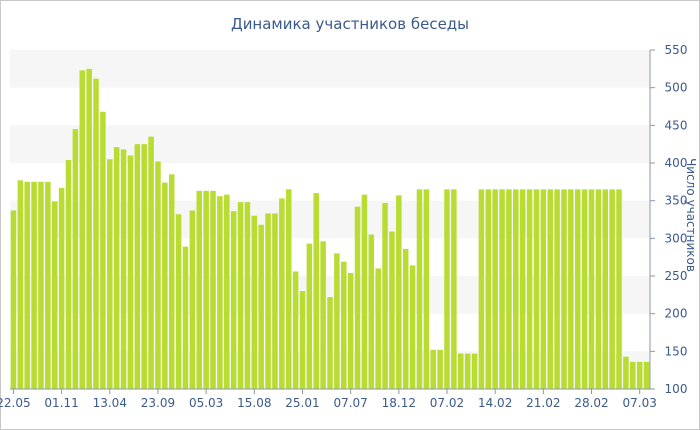 Image resolution: width=700 pixels, height=430 pixels. What do you see at coordinates (676, 351) in the screenshot?
I see `y-tick-label: 150` at bounding box center [676, 351].